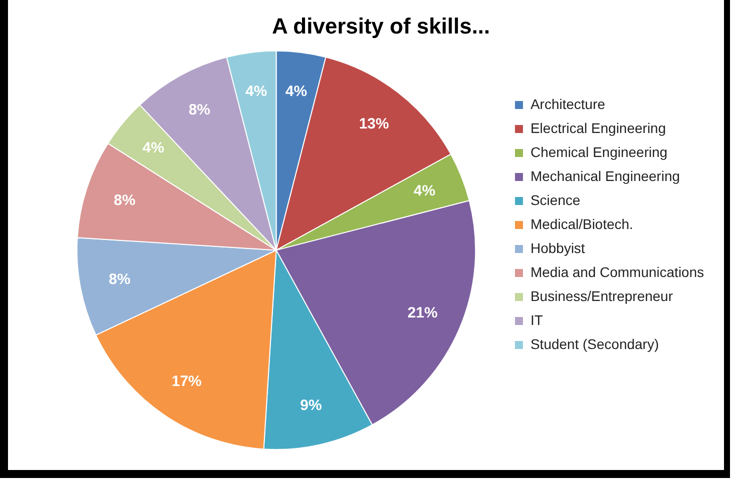 This screenshot has height=484, width=732. What do you see at coordinates (568, 104) in the screenshot?
I see `legend-label: Architecture` at bounding box center [568, 104].